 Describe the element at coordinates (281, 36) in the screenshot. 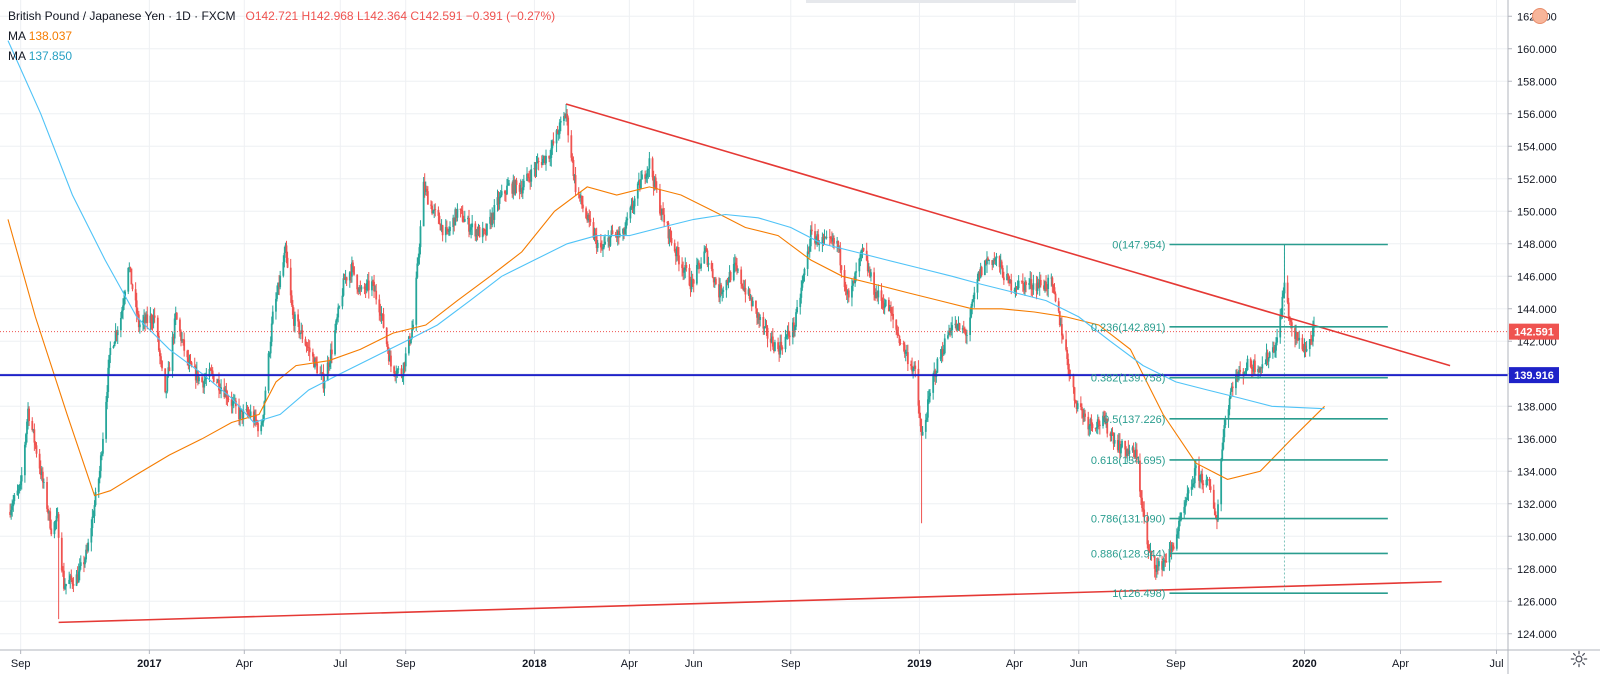

I see `legend-ma1-row: MA 138.037` at that location.